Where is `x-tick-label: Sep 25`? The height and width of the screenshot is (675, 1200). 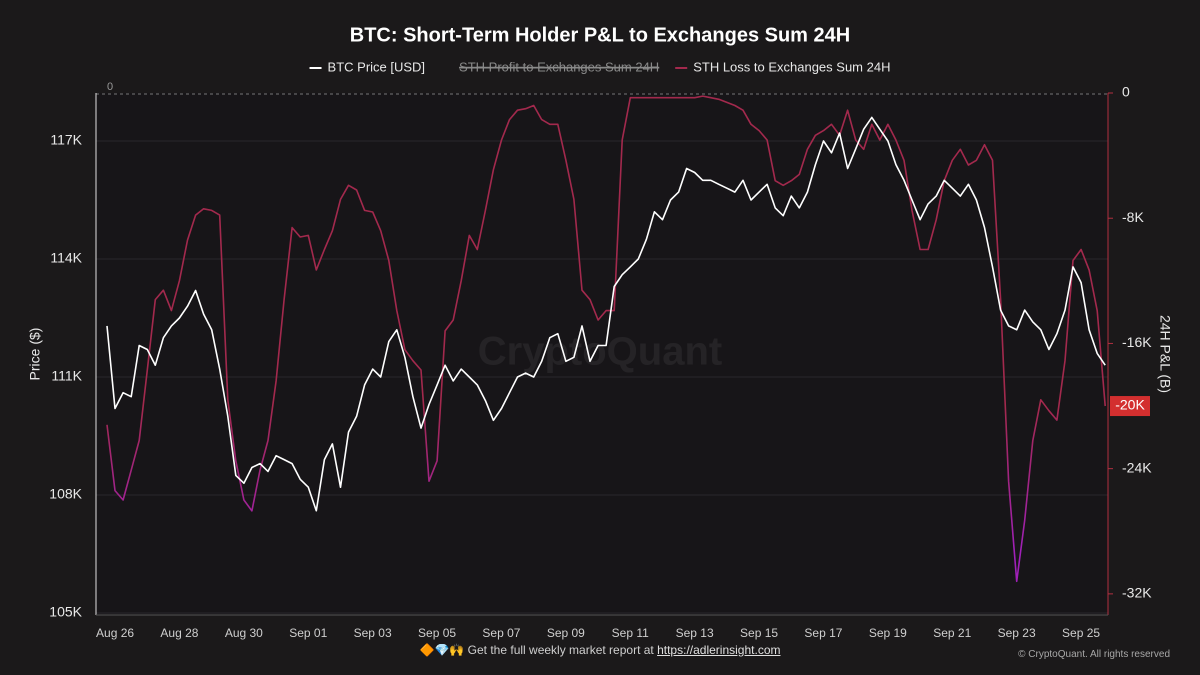 x-tick-label: Sep 25 is located at coordinates (1081, 633).